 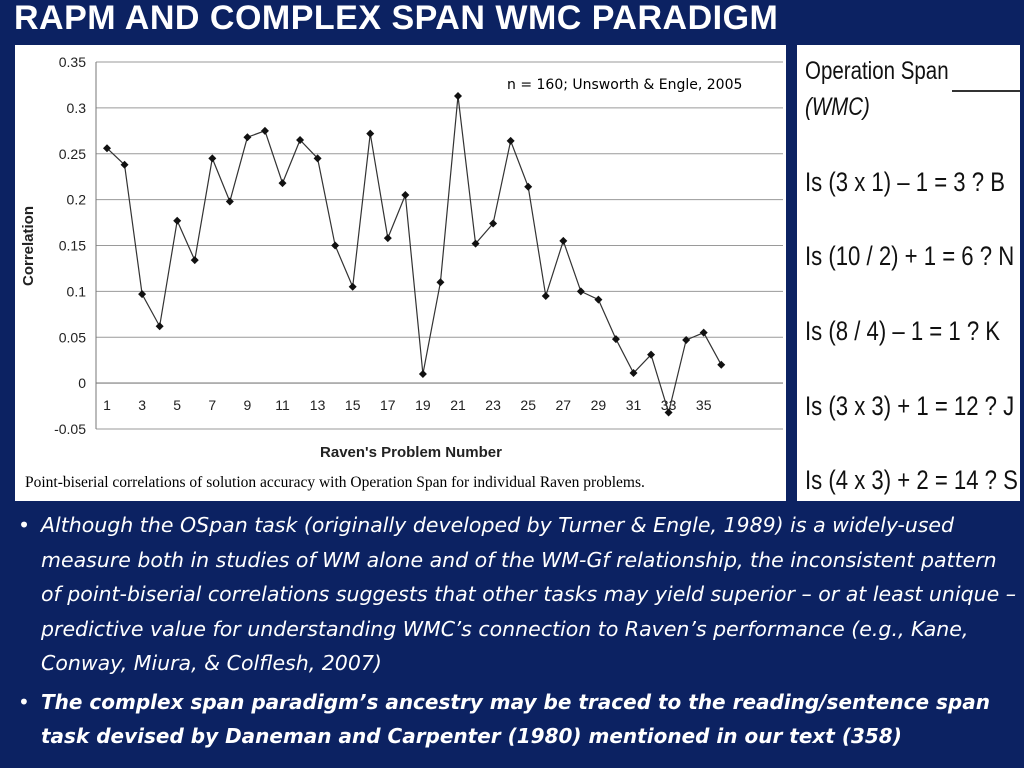 I want to click on x-tick-label: 27, so click(x=564, y=405).